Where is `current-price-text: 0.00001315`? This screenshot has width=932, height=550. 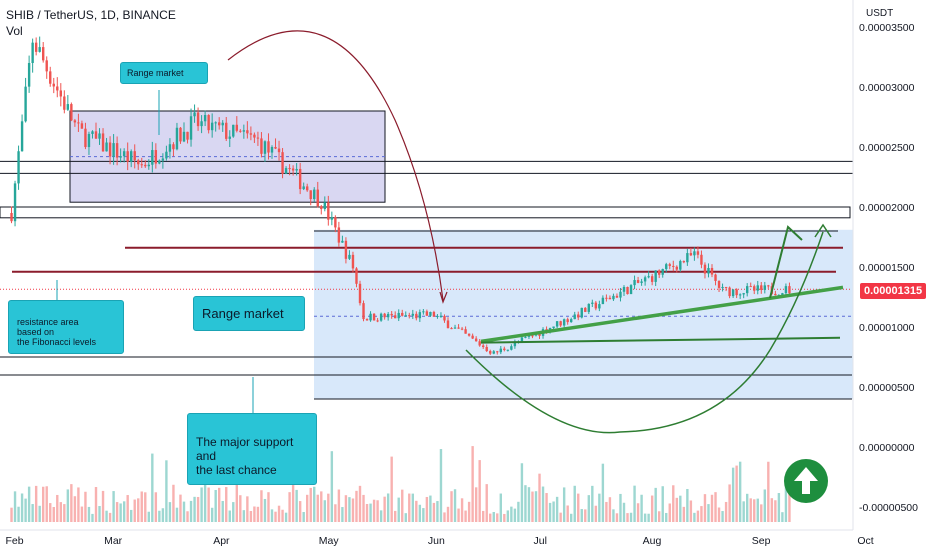
current-price-text: 0.00001315 is located at coordinates (893, 291).